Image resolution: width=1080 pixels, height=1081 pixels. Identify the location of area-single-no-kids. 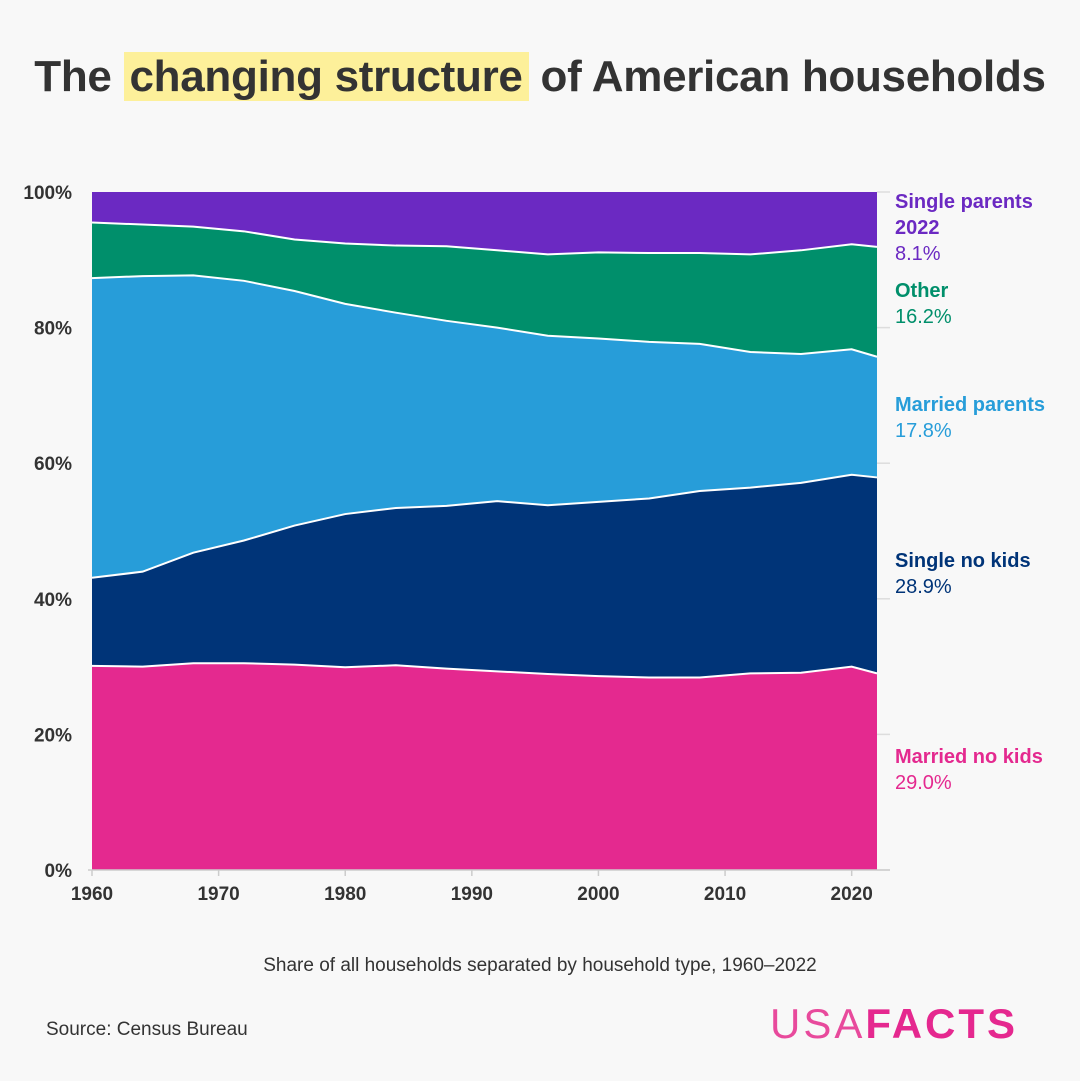
(484, 576).